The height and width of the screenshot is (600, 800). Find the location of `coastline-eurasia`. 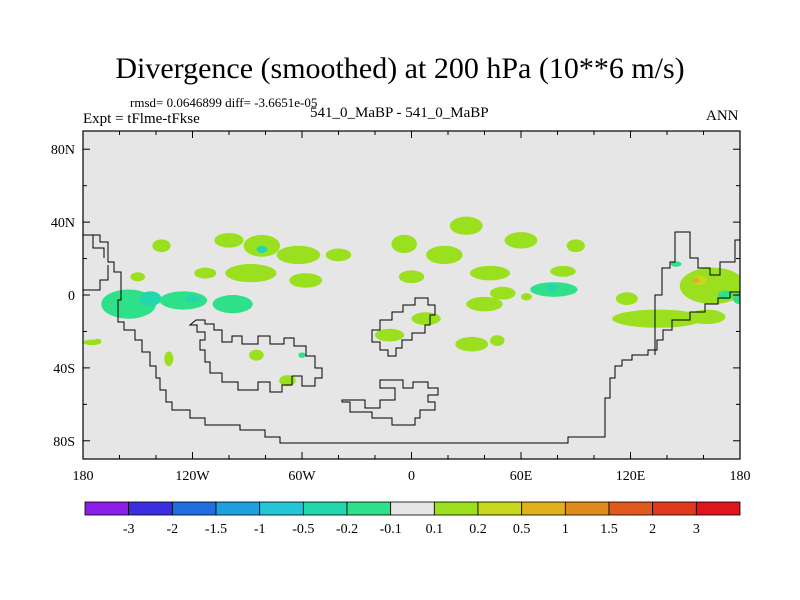

coastline-eurasia is located at coordinates (98, 246).